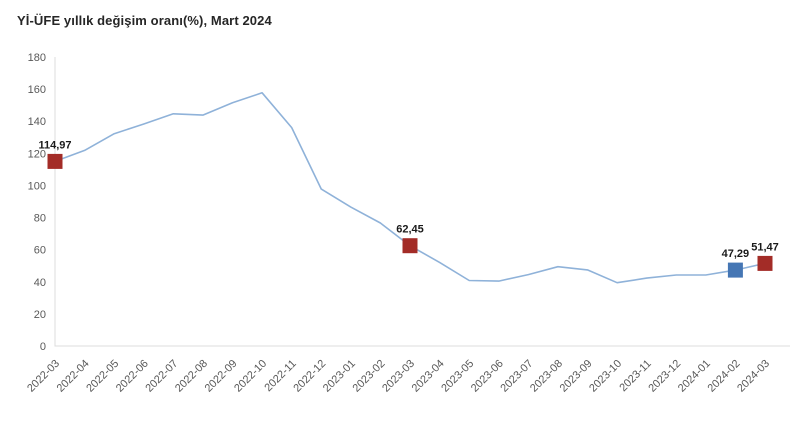  Describe the element at coordinates (54, 145) in the screenshot. I see `data-point-label: 114,97` at that location.